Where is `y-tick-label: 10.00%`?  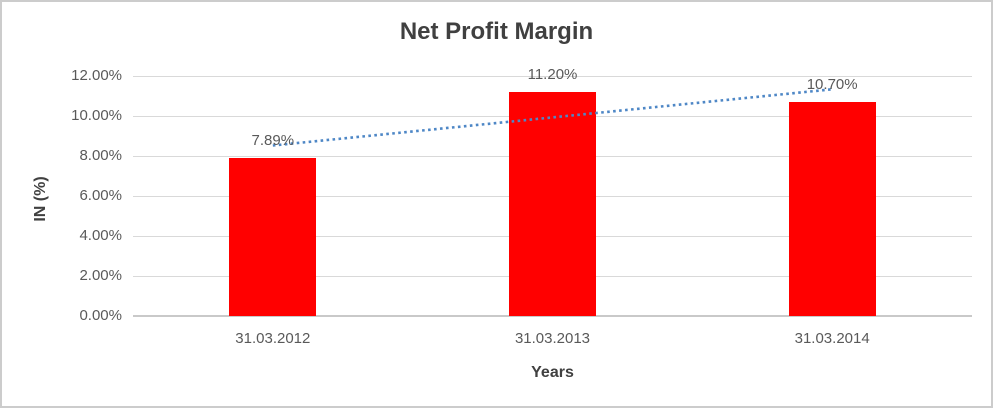
y-tick-label: 10.00% is located at coordinates (96, 115).